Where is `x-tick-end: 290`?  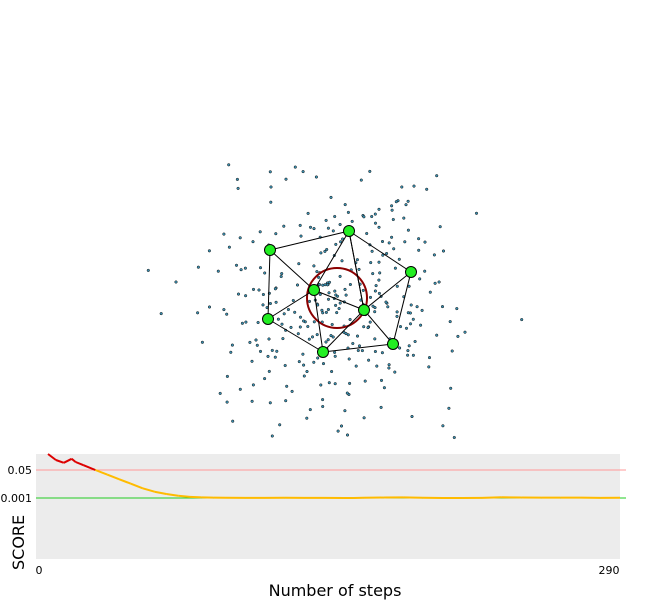
x-tick-end: 290 is located at coordinates (609, 570).